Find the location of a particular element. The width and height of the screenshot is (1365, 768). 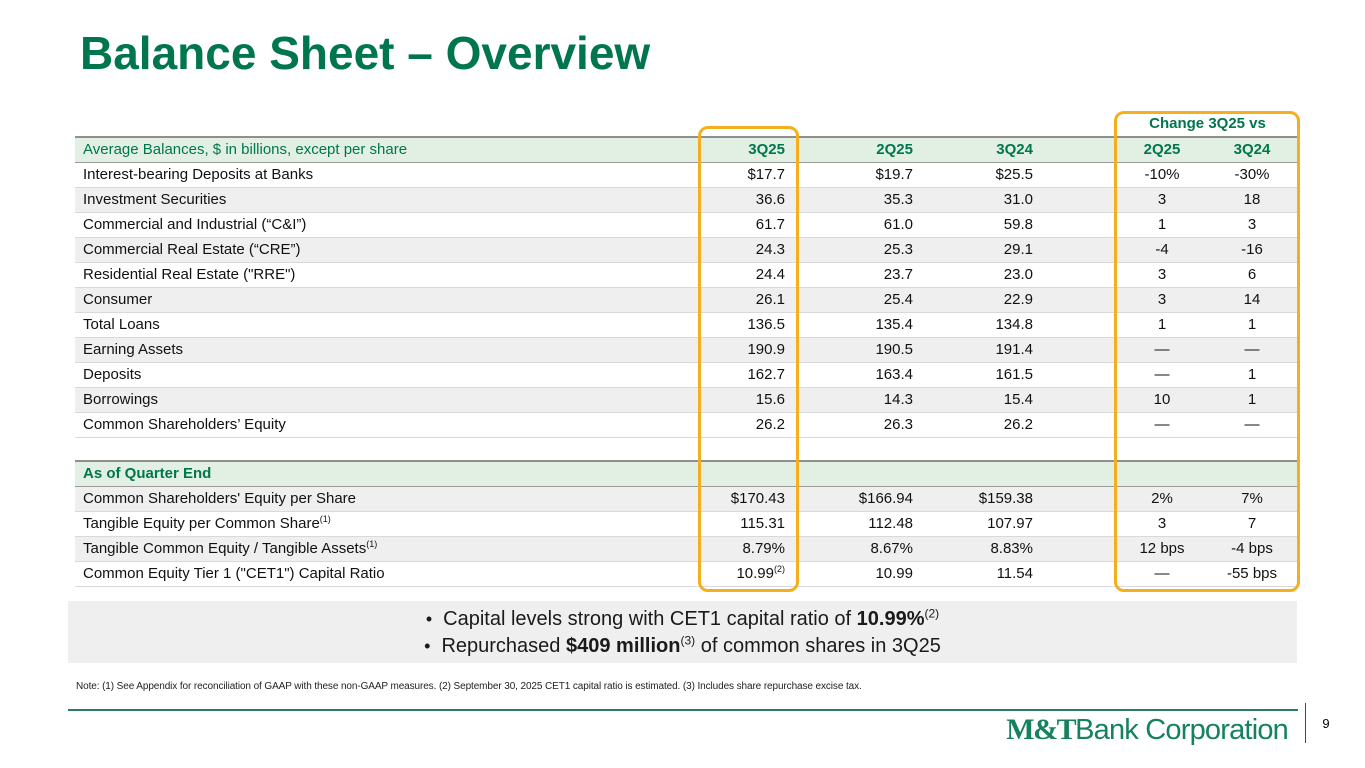

footnote-ref: (2) is located at coordinates (932, 613).